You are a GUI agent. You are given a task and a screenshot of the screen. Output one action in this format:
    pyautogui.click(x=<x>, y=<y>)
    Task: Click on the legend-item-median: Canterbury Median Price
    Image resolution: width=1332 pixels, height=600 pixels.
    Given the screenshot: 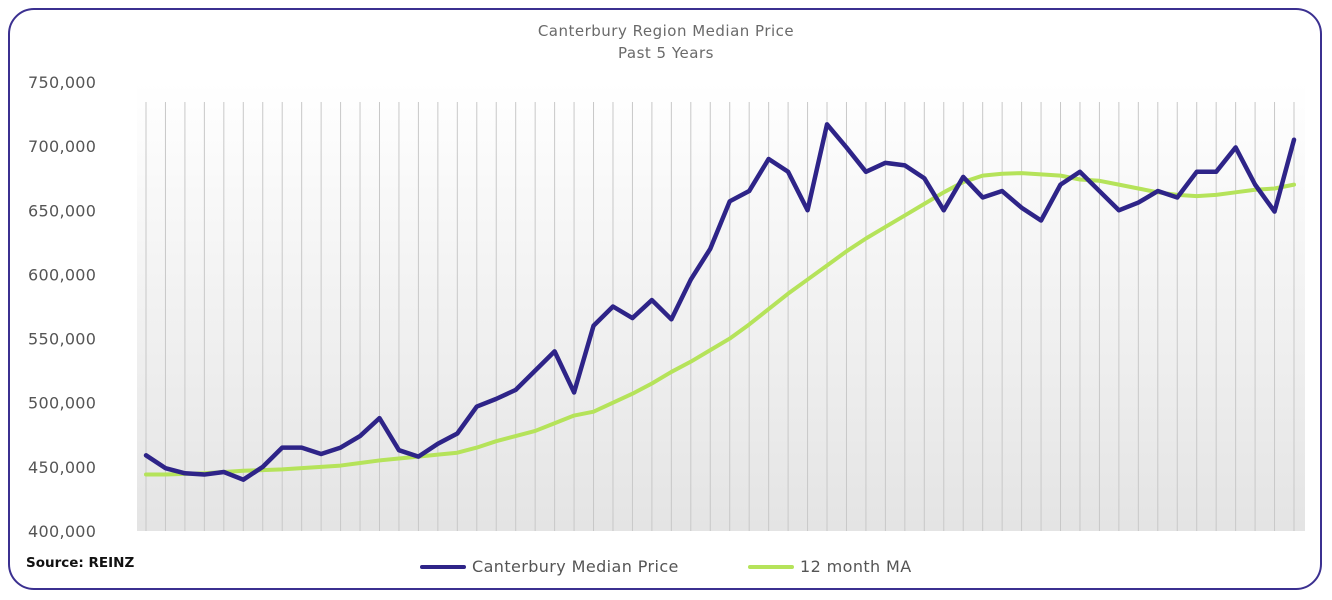 What is the action you would take?
    pyautogui.click(x=549, y=566)
    